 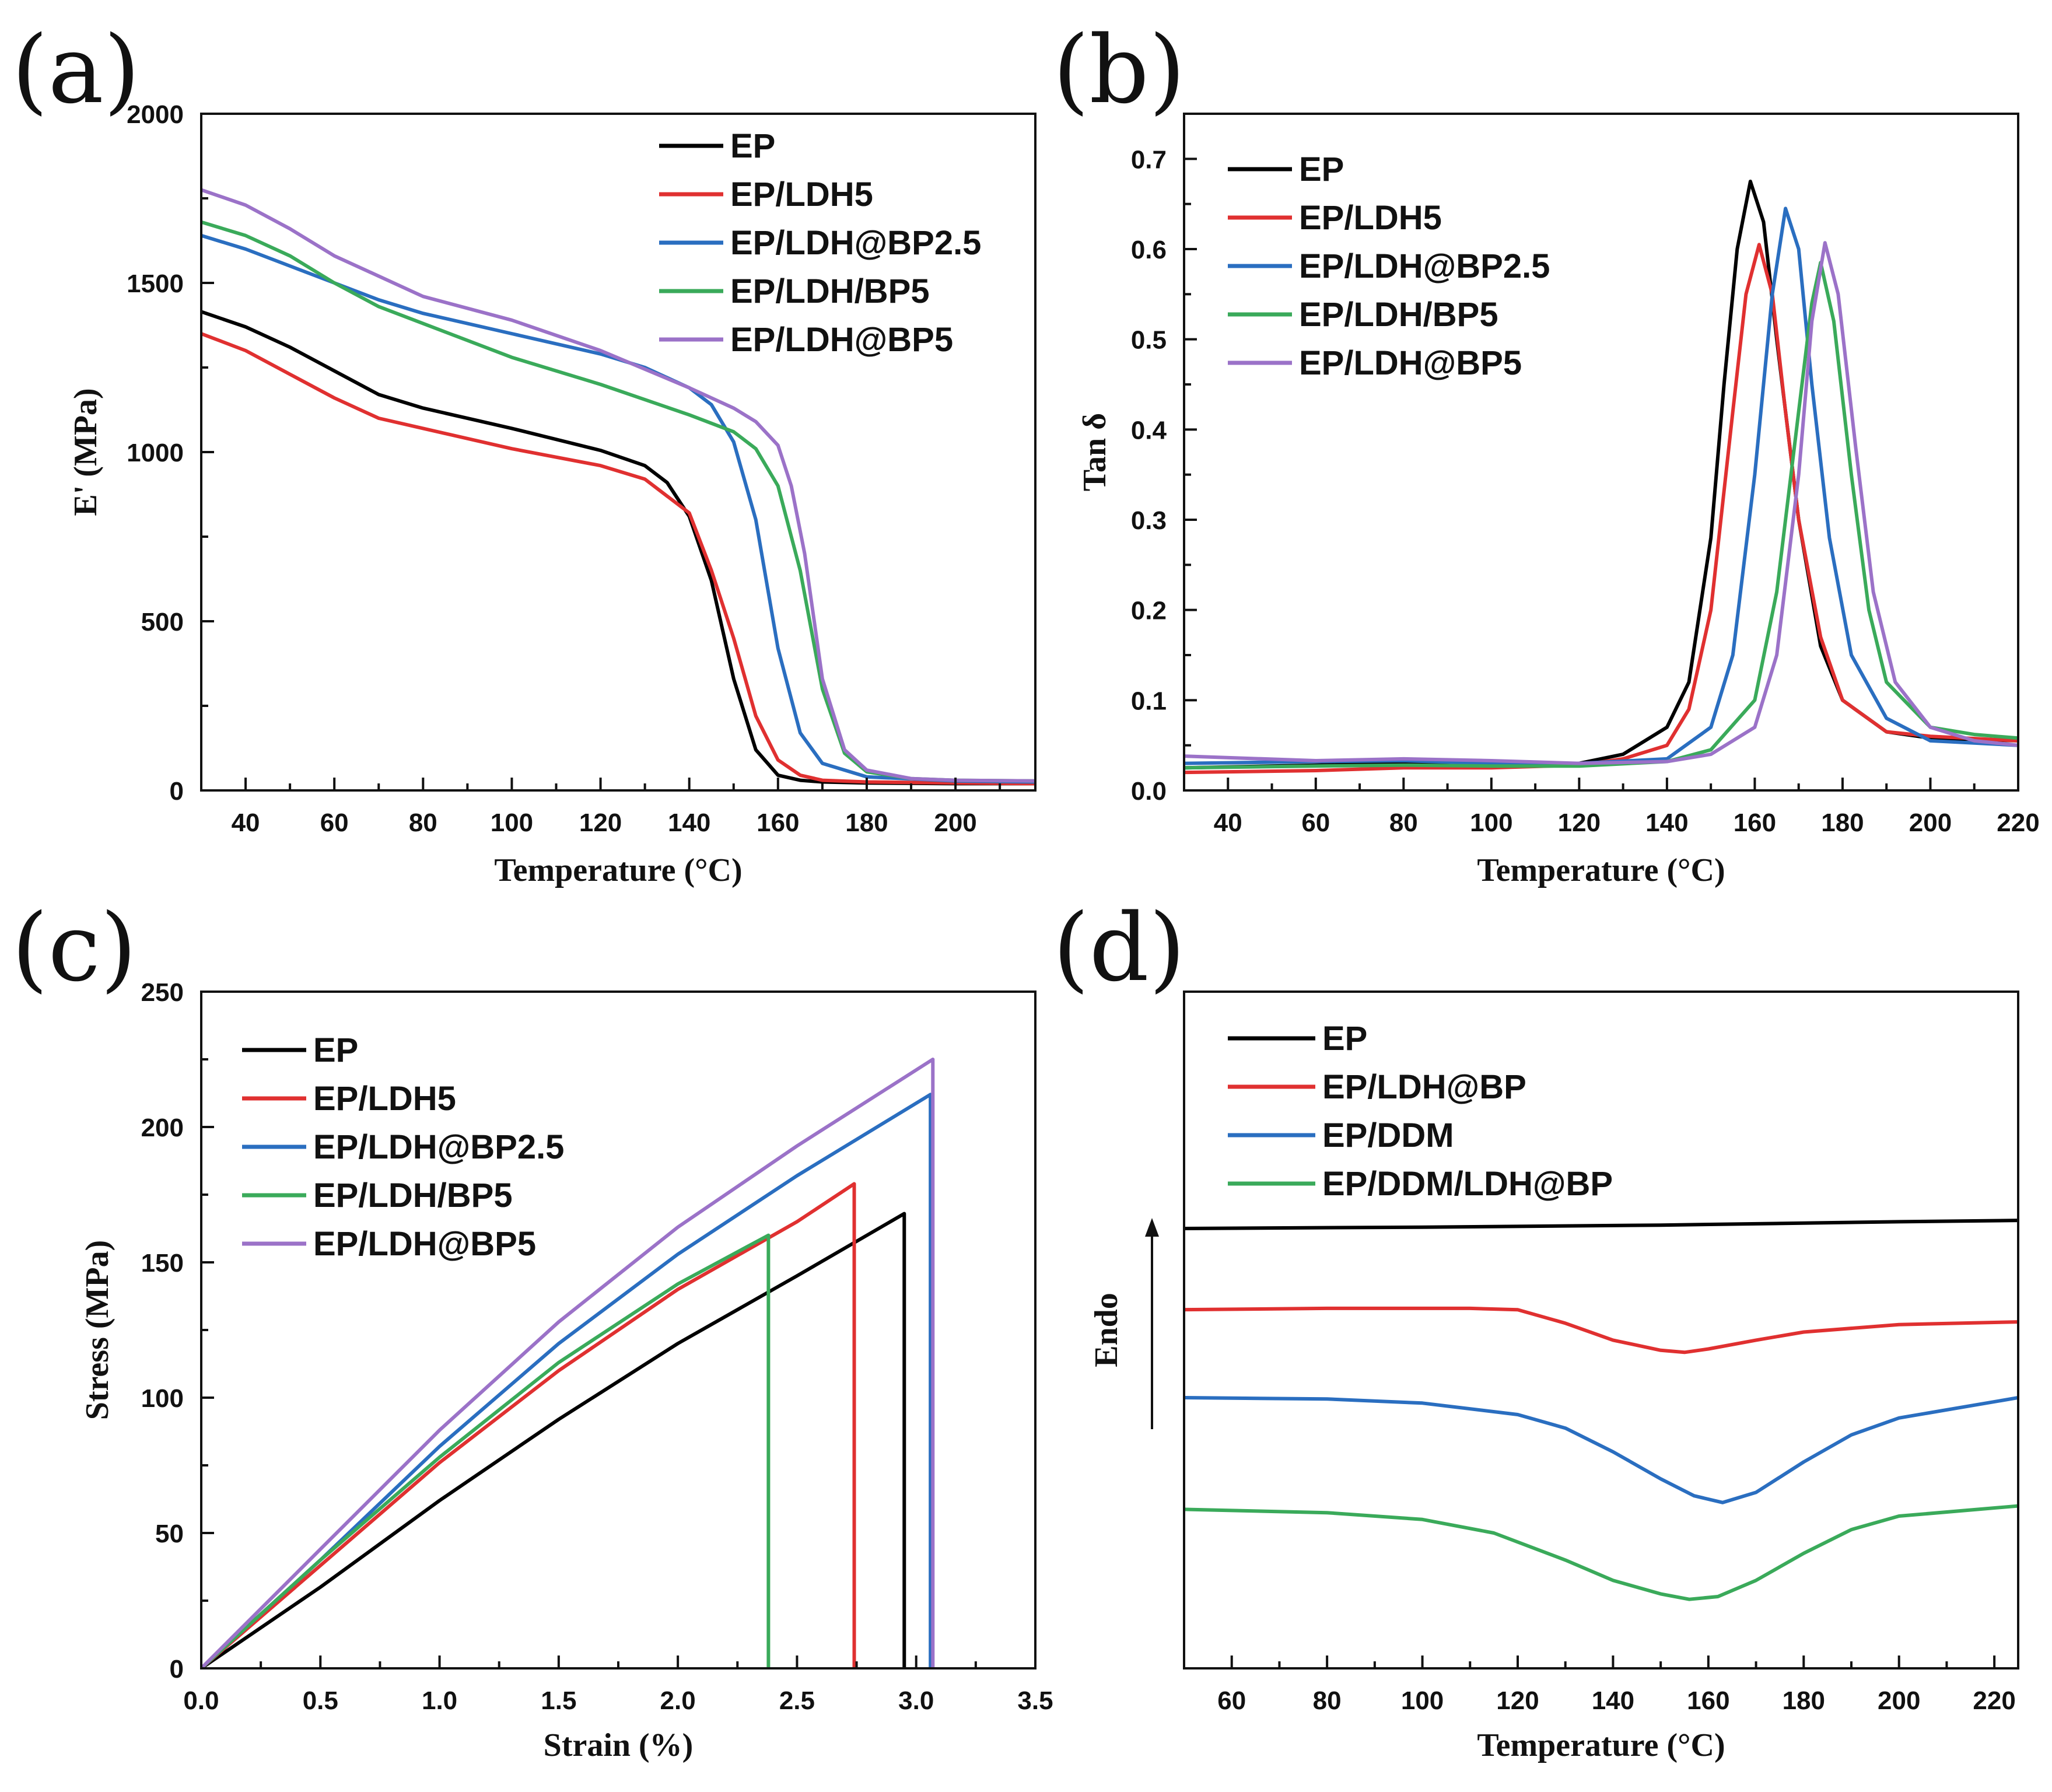 What do you see at coordinates (797, 1700) in the screenshot?
I see `x-tick-label: 2.5` at bounding box center [797, 1700].